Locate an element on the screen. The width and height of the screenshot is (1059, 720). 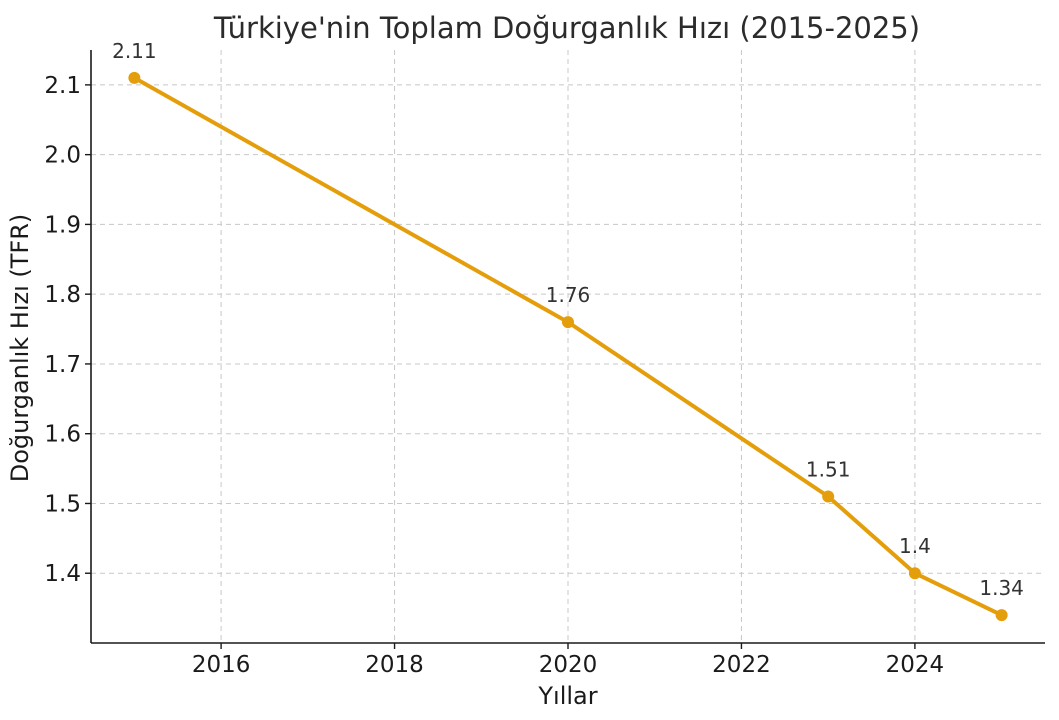
x-tick-label: 2018 is located at coordinates (394, 665).